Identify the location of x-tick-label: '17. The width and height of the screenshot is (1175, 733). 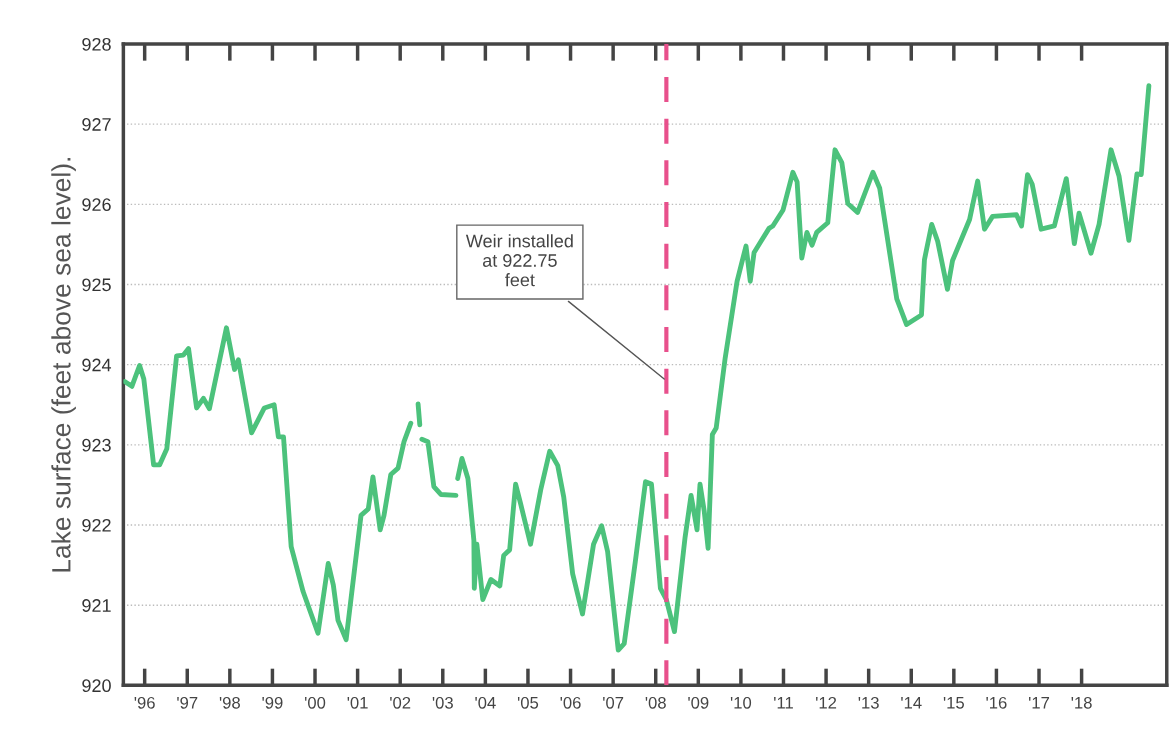
(1039, 703).